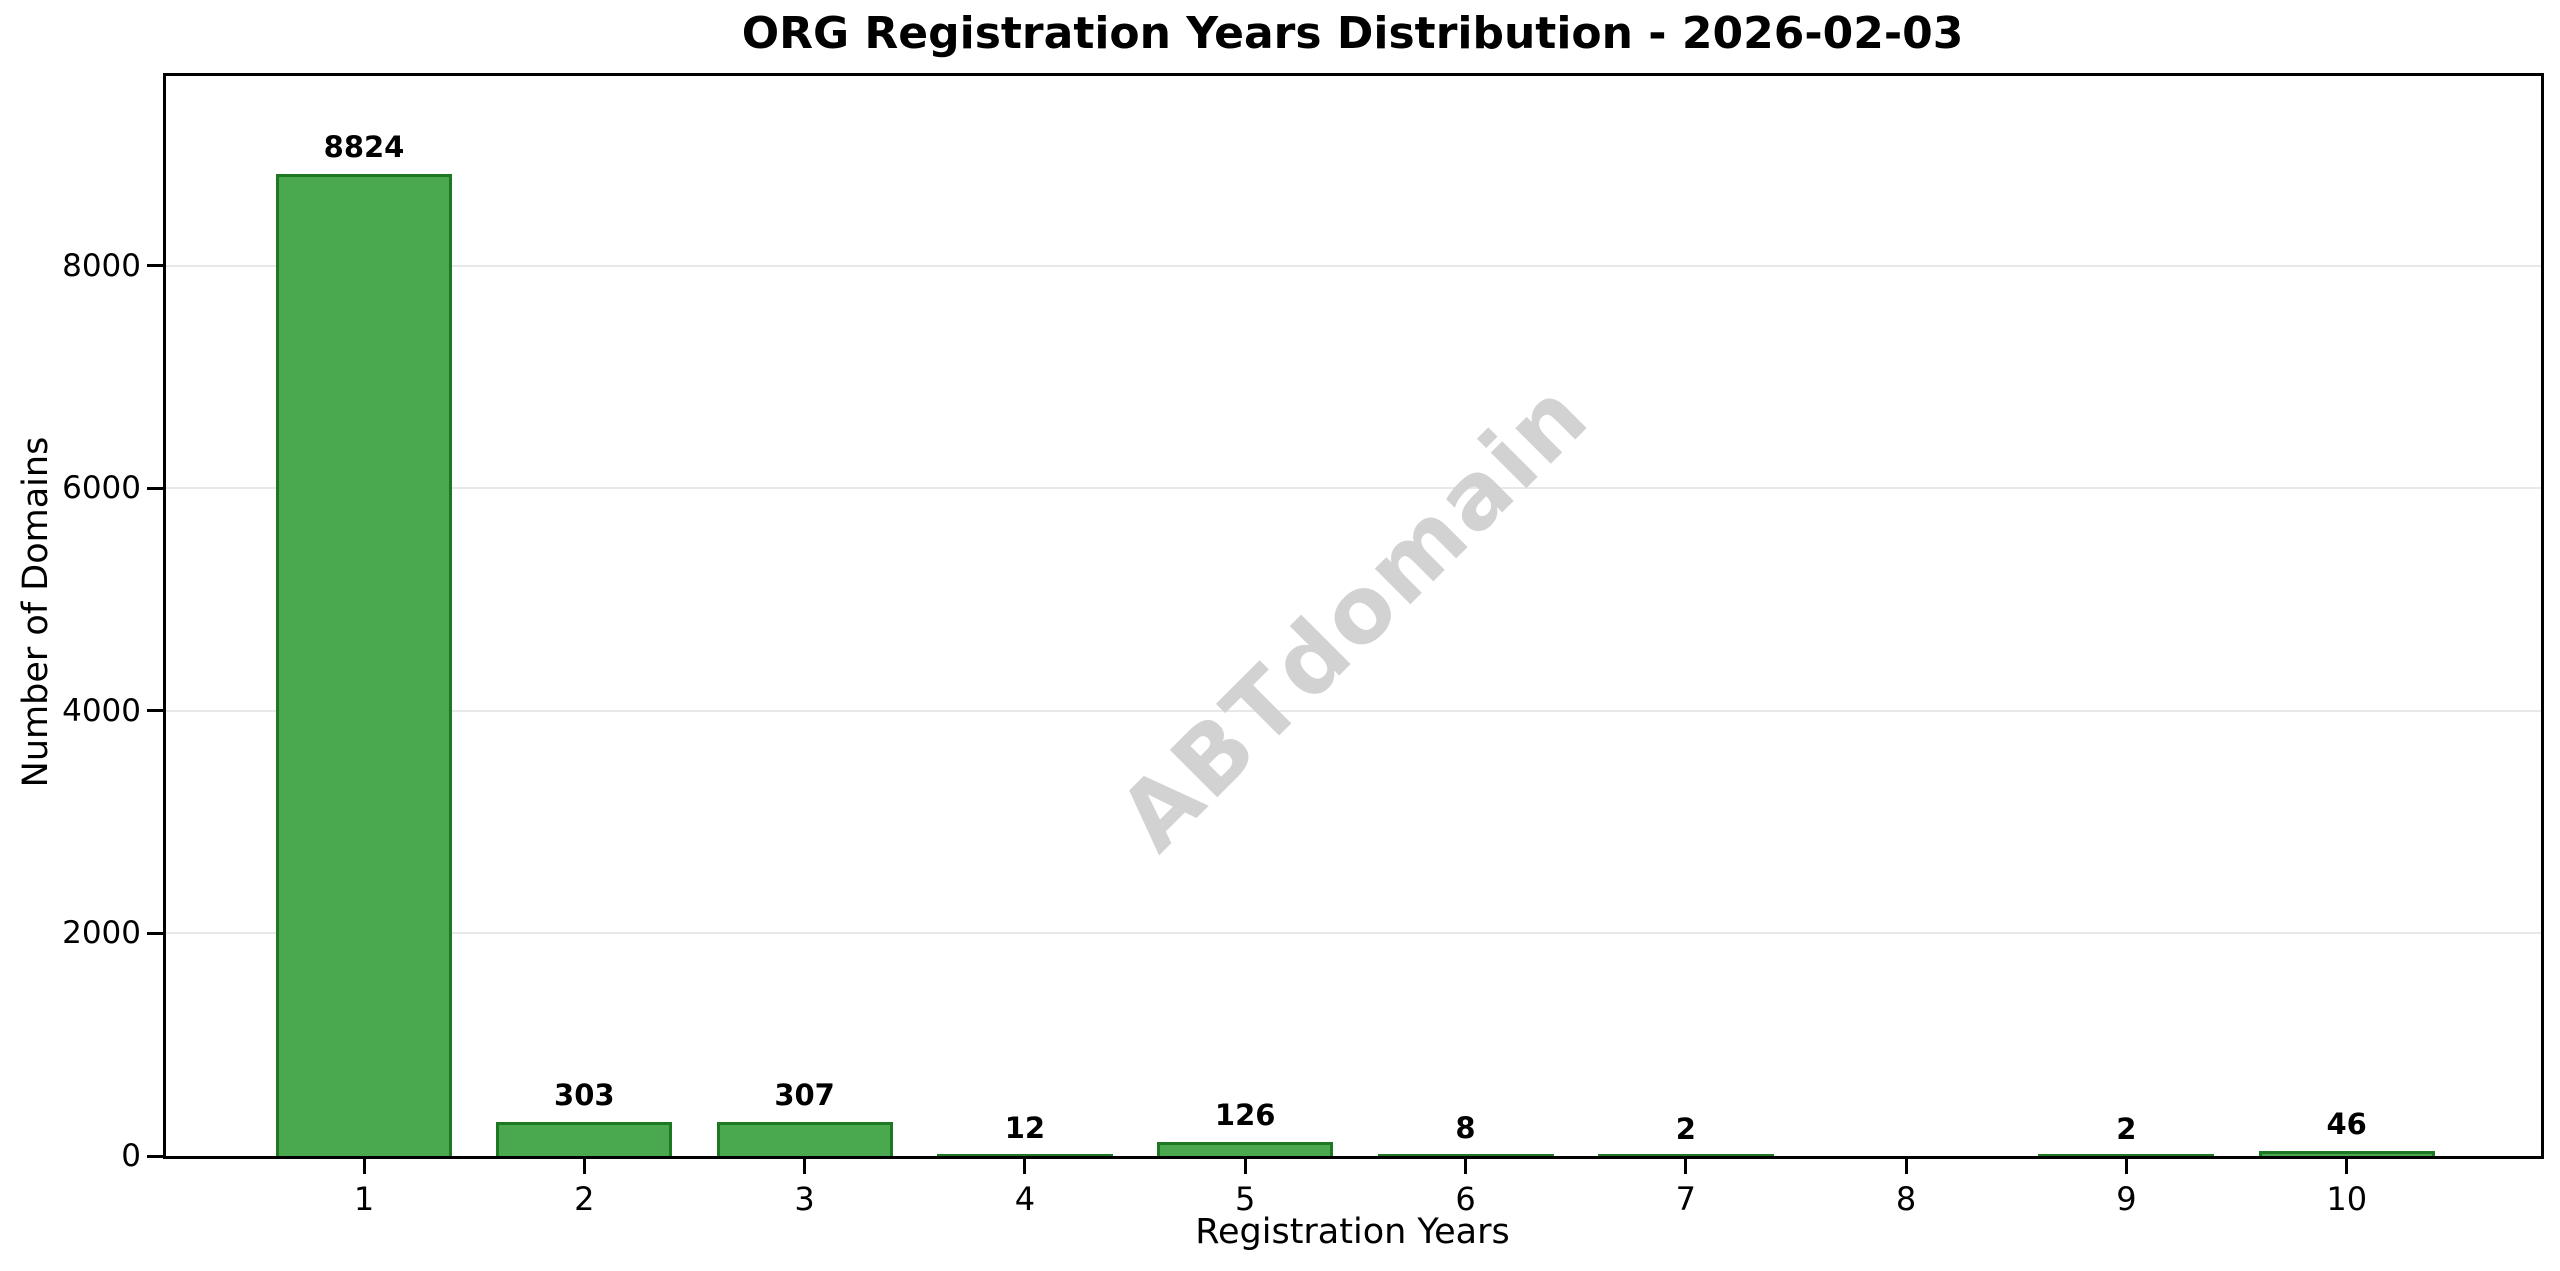 The height and width of the screenshot is (1271, 2560). What do you see at coordinates (1465, 1128) in the screenshot?
I see `bar-value-label: 8` at bounding box center [1465, 1128].